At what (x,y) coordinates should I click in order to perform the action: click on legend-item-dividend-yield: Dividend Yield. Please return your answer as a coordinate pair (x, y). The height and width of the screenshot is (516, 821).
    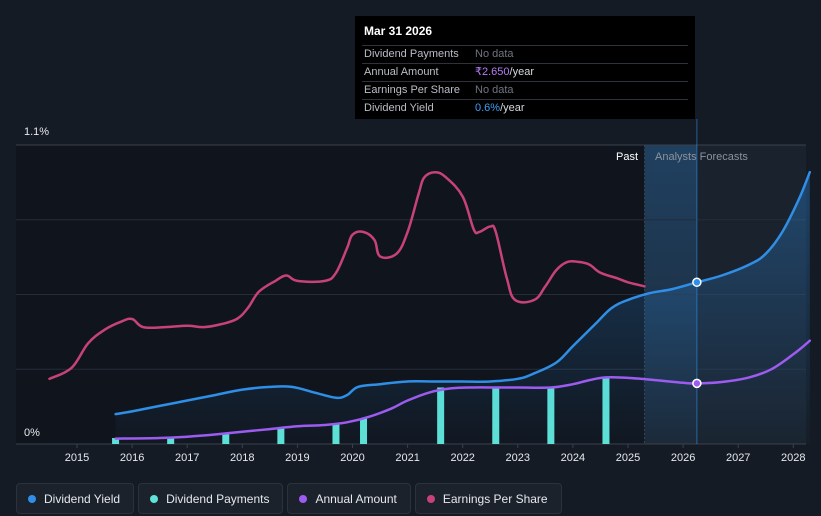
    Looking at the image, I should click on (75, 498).